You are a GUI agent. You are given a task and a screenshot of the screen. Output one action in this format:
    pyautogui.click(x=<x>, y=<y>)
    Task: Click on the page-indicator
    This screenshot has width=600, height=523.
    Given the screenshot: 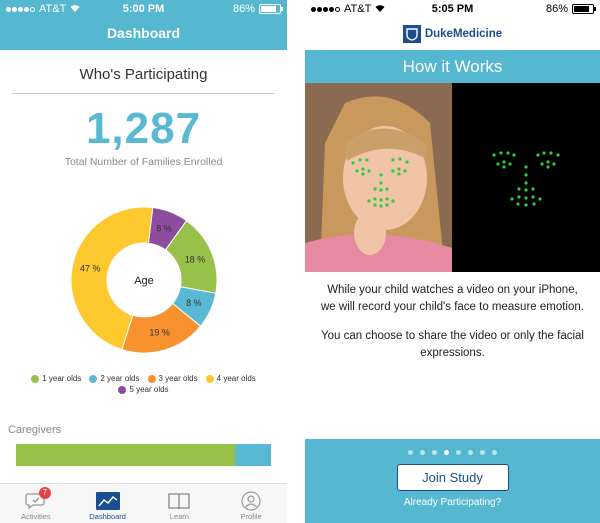 What is the action you would take?
    pyautogui.click(x=452, y=452)
    